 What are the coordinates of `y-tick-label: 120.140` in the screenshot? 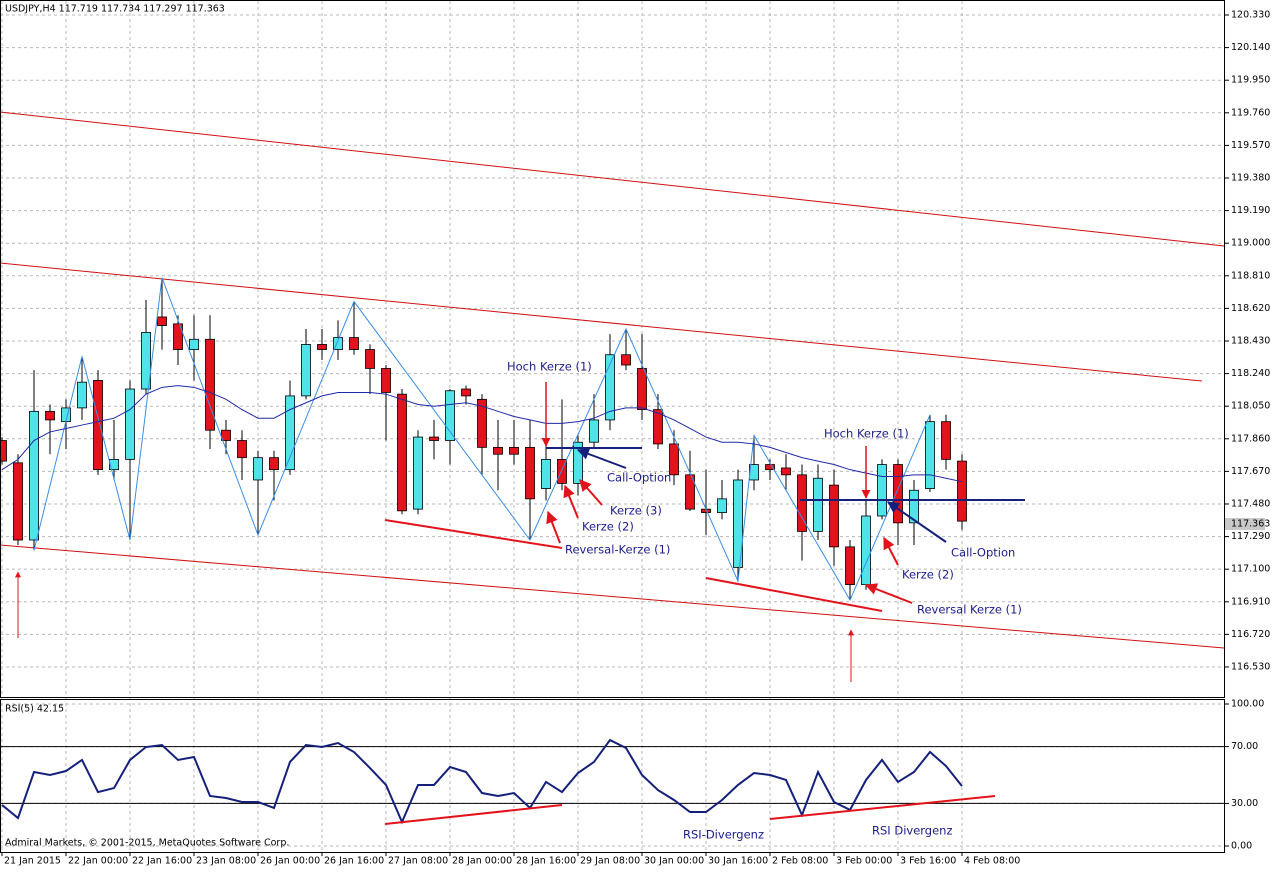 It's located at (1250, 47).